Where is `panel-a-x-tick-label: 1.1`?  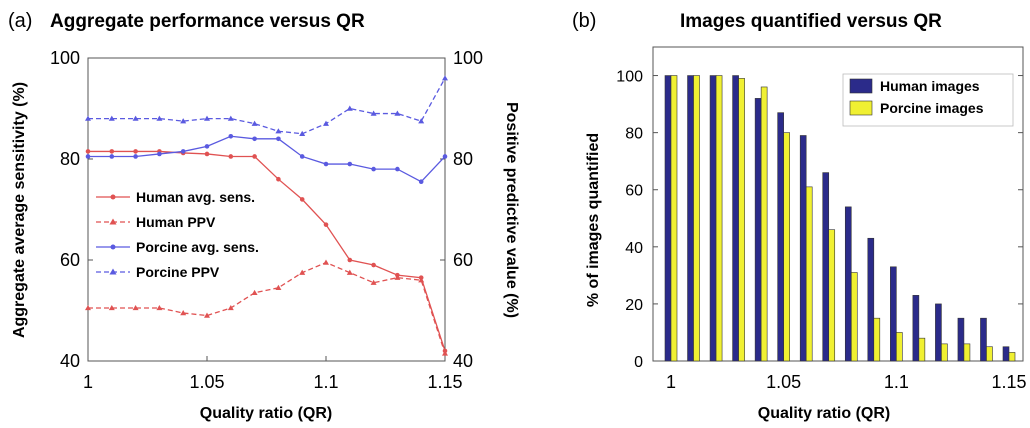
panel-a-x-tick-label: 1.1 is located at coordinates (325, 382).